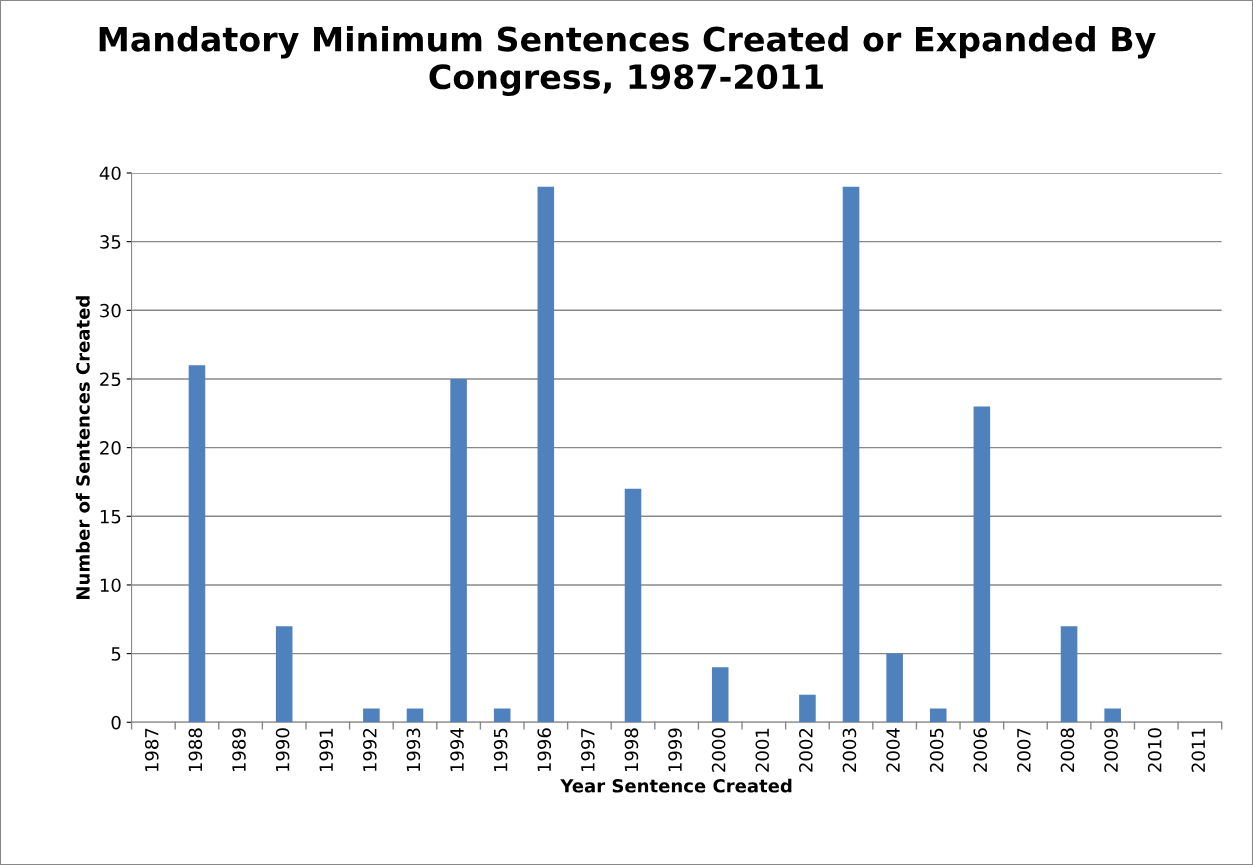 This screenshot has height=865, width=1253. What do you see at coordinates (544, 750) in the screenshot?
I see `x-tick-label: 1996` at bounding box center [544, 750].